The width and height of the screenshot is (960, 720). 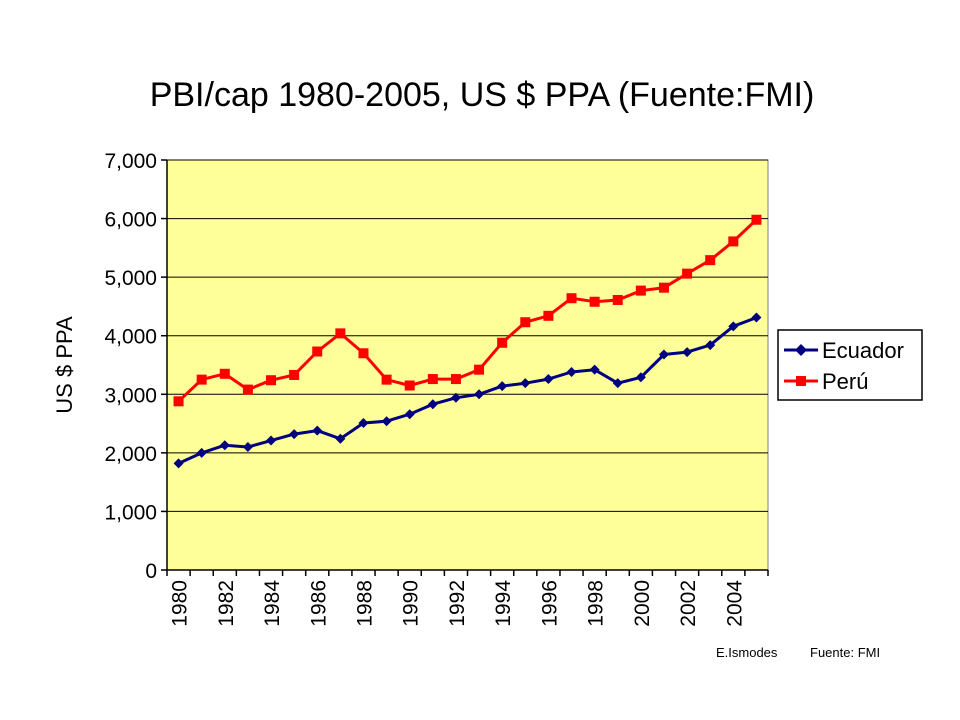 I want to click on y-tick-label: 3,000, so click(x=130, y=395).